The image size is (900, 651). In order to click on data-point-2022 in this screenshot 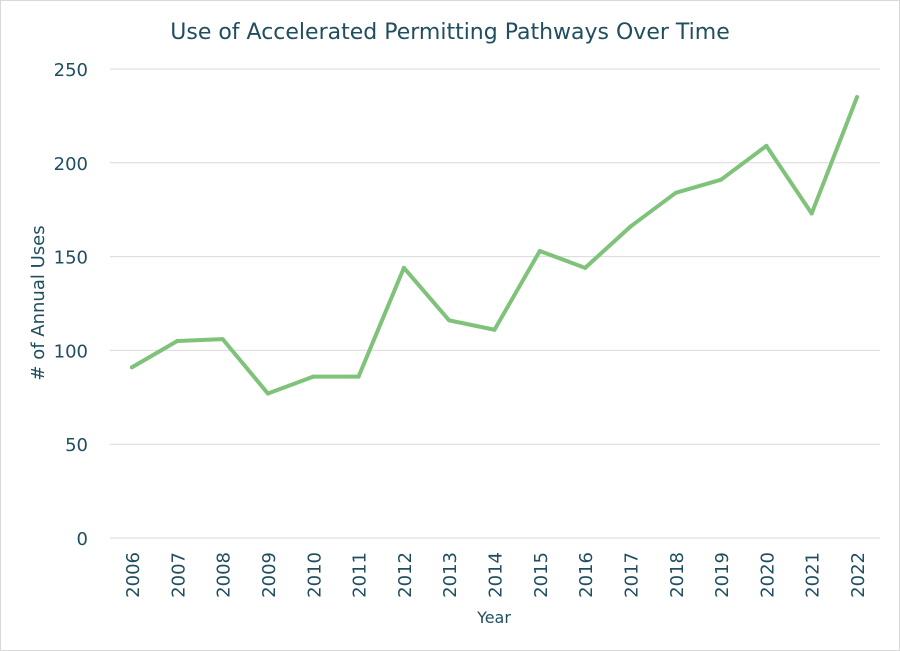, I will do `click(857, 97)`.